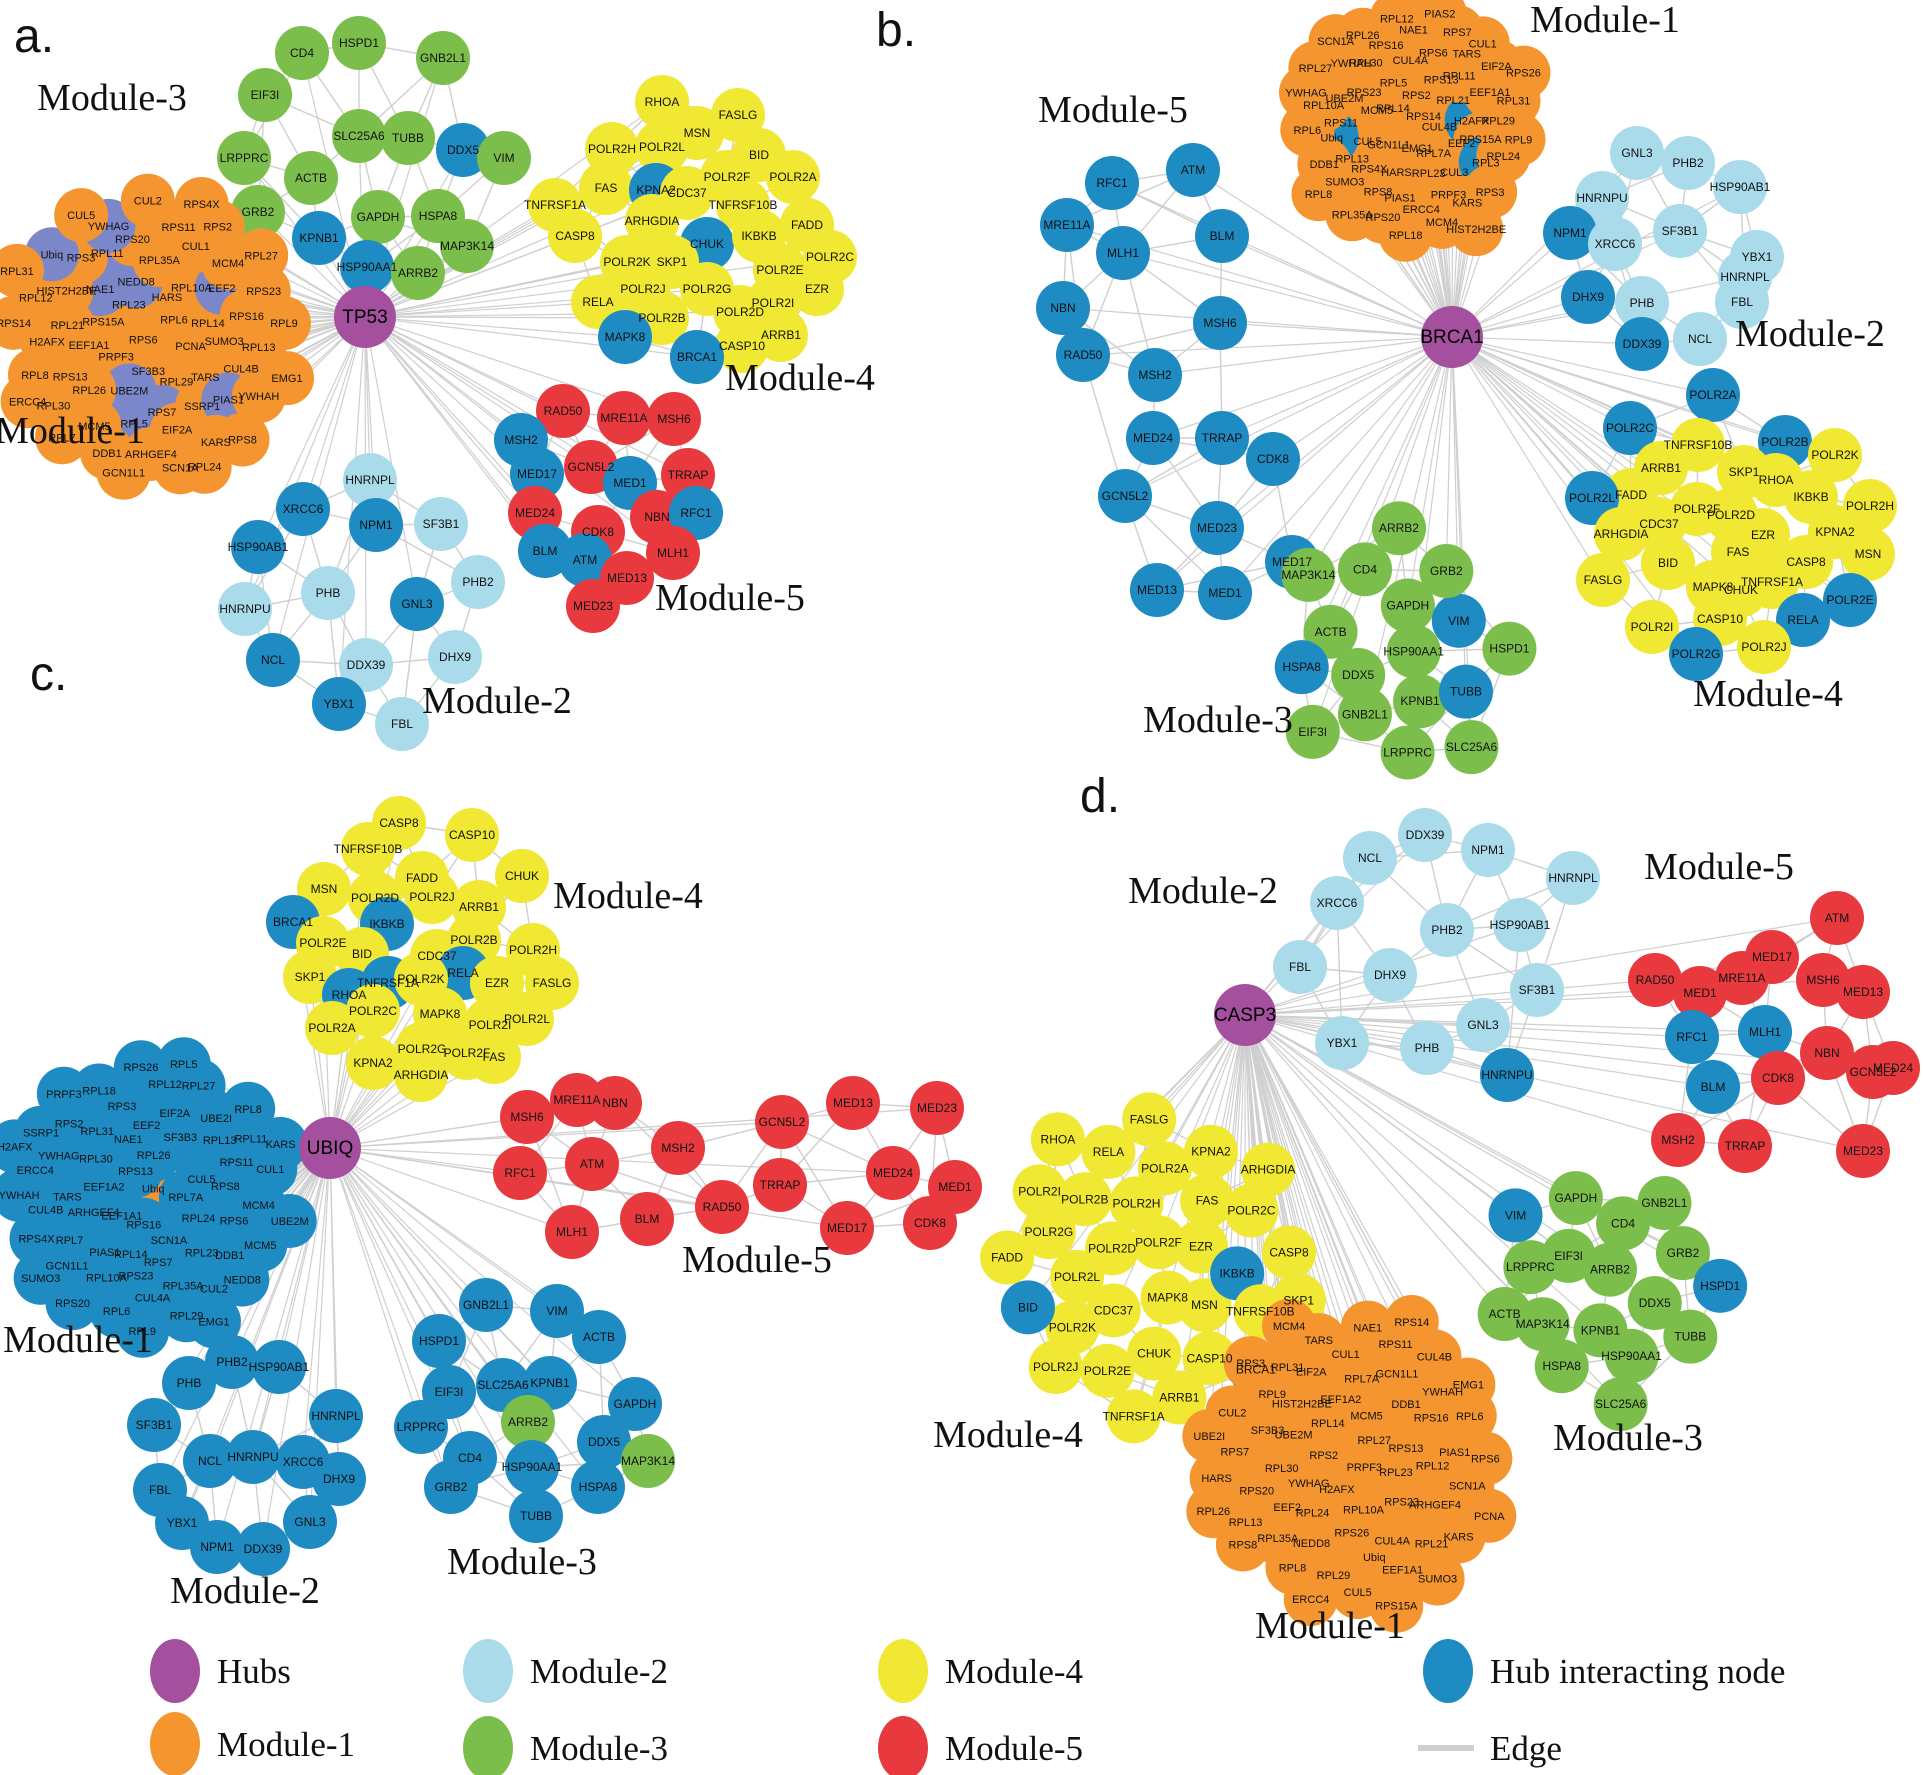 The image size is (1923, 1775). What do you see at coordinates (378, 217) in the screenshot?
I see `node-GAPDH` at bounding box center [378, 217].